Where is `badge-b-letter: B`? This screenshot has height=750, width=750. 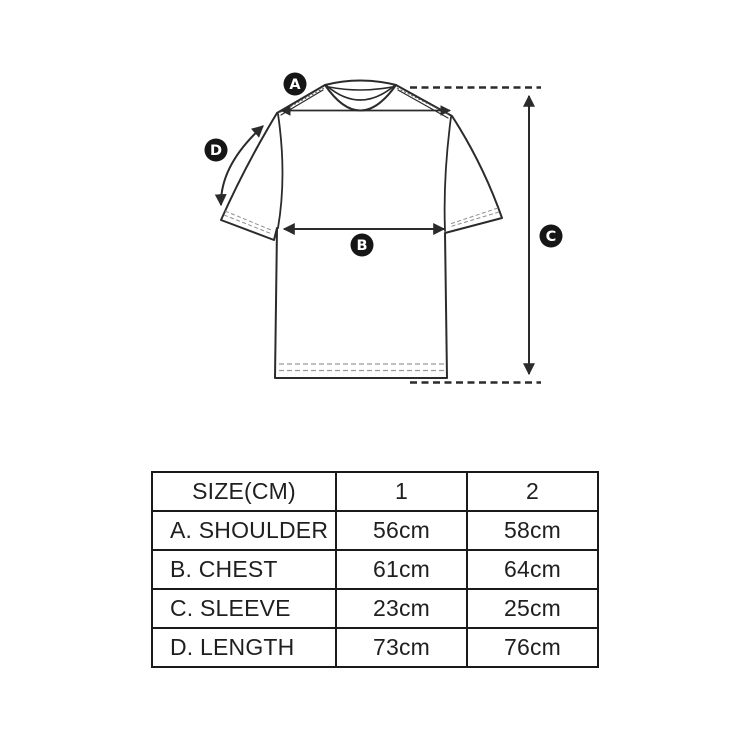 badge-b-letter: B is located at coordinates (361, 246).